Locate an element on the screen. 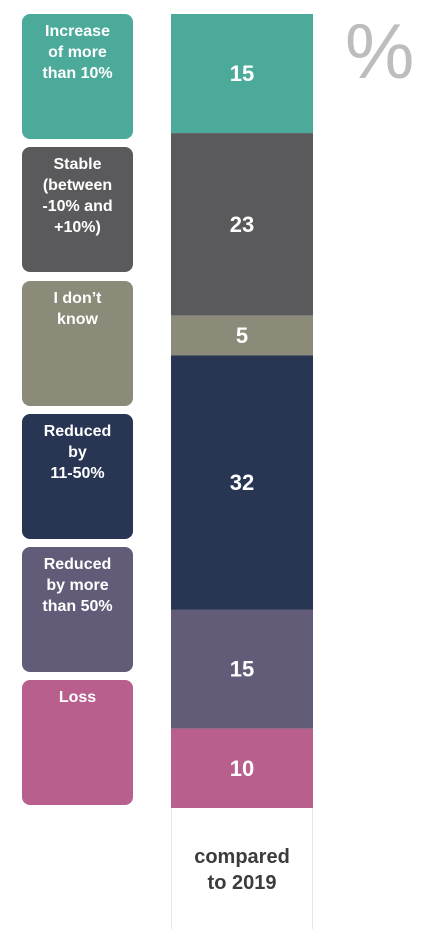  bar-segment-value-0: 15 is located at coordinates (242, 73).